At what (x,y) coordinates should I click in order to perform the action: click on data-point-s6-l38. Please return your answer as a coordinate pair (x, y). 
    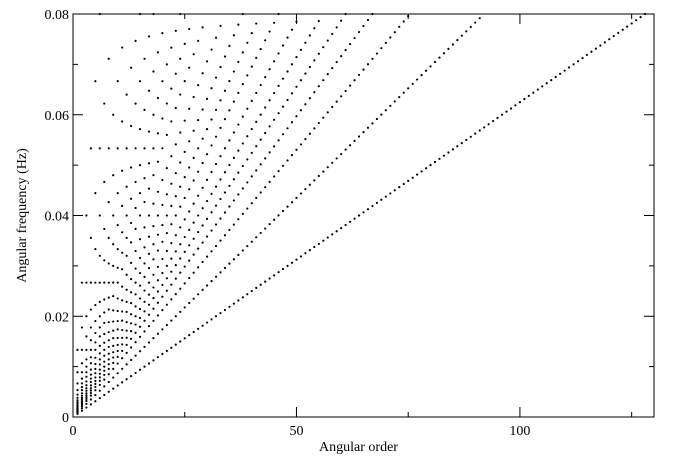
    Looking at the image, I should click on (242, 116).